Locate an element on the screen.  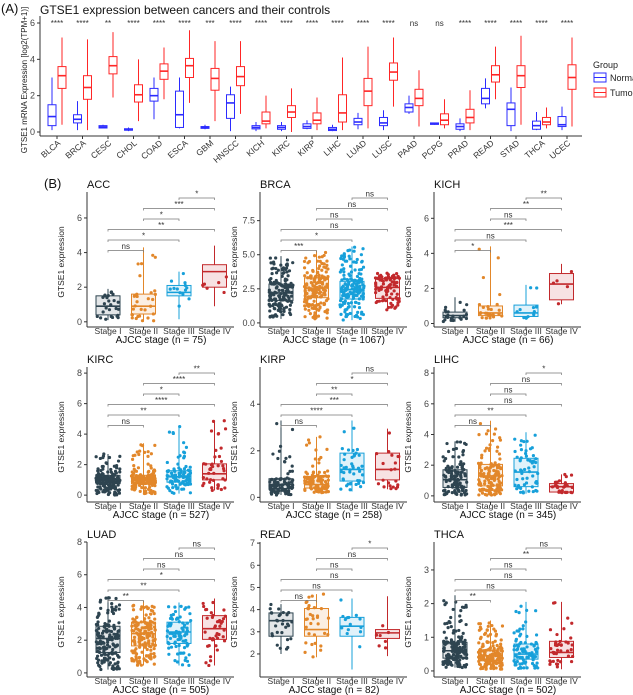
significance-bracket is located at coordinates (508, 580).